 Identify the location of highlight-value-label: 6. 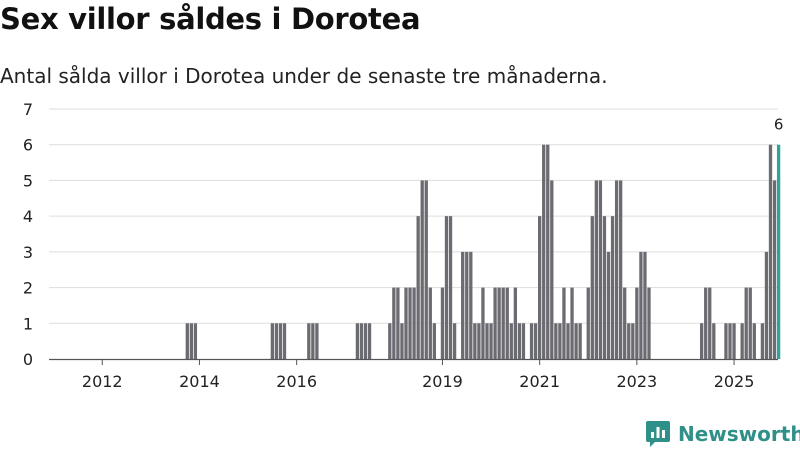
(779, 125).